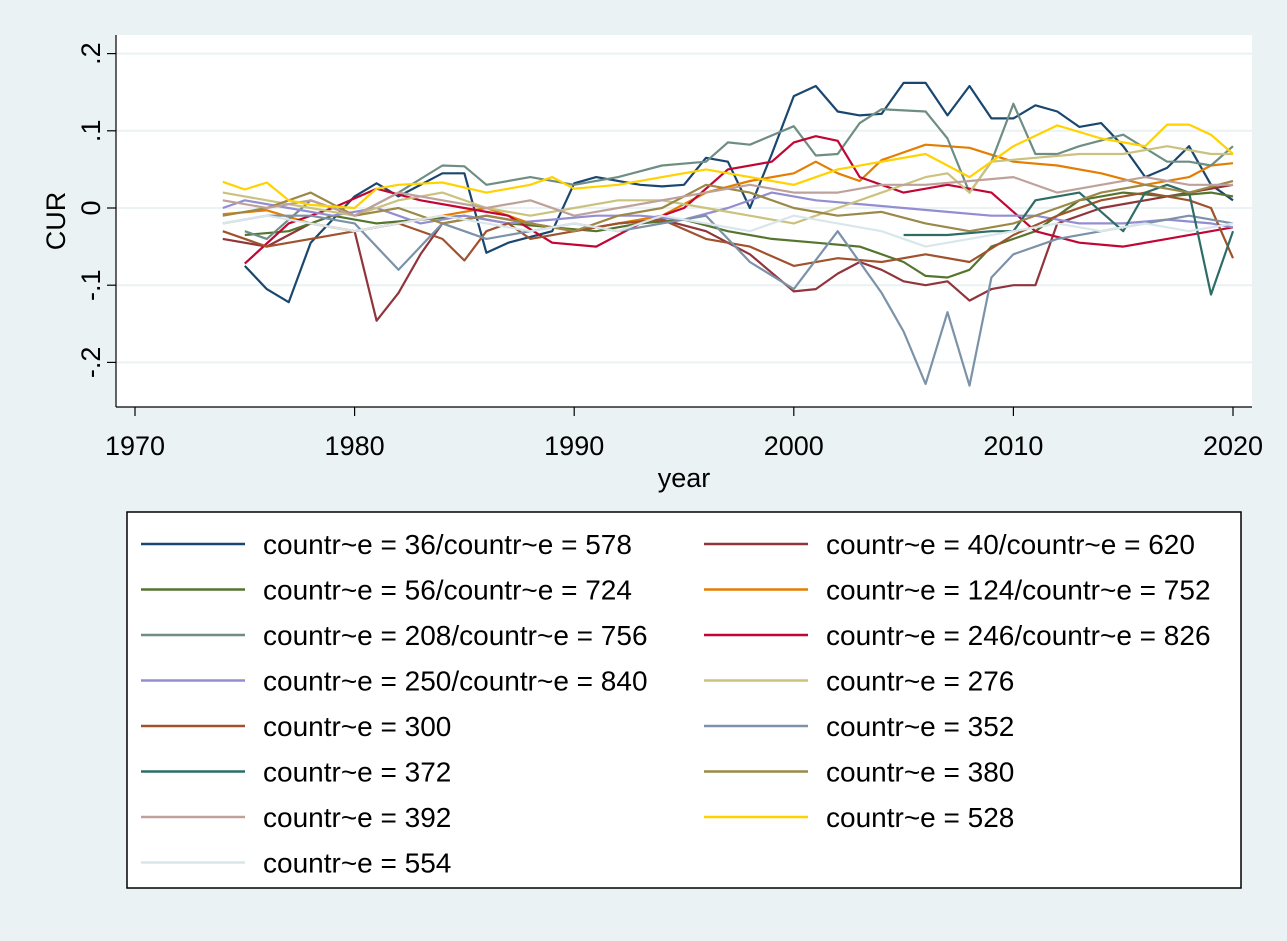  Describe the element at coordinates (357, 772) in the screenshot. I see `legend-label: countr~e = 372` at that location.